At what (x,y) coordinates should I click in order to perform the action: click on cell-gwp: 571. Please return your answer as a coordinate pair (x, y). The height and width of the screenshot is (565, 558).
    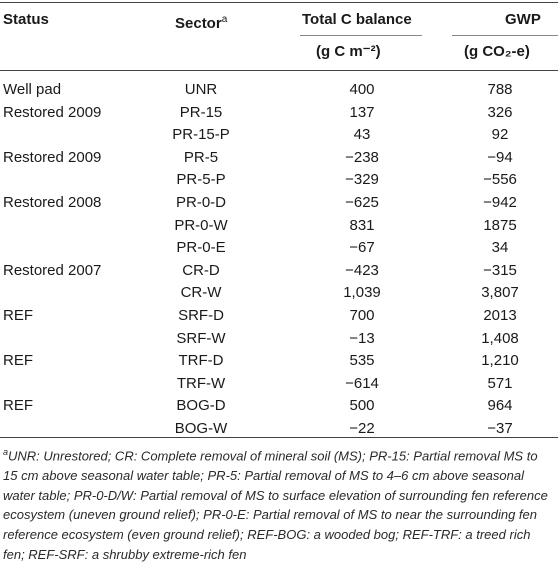
    Looking at the image, I should click on (500, 383).